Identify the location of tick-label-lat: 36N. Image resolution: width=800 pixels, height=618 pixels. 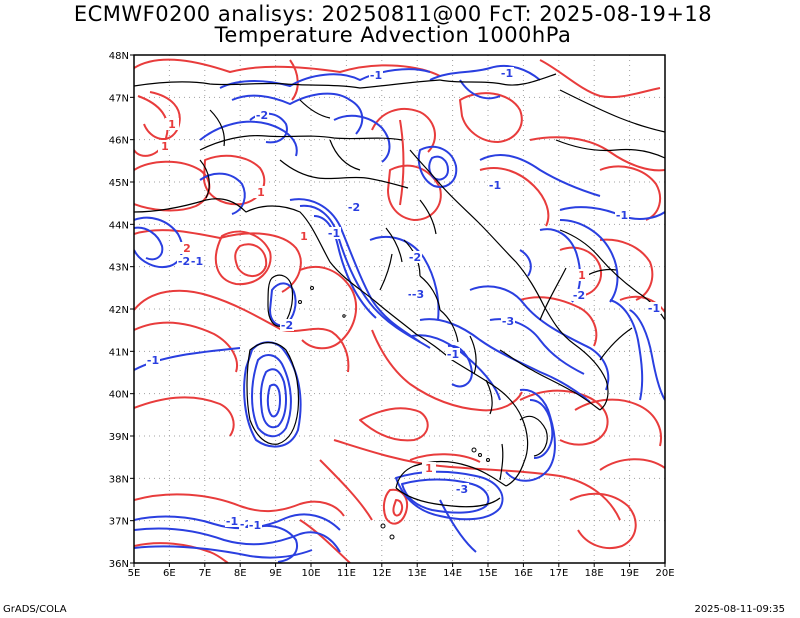
(119, 564).